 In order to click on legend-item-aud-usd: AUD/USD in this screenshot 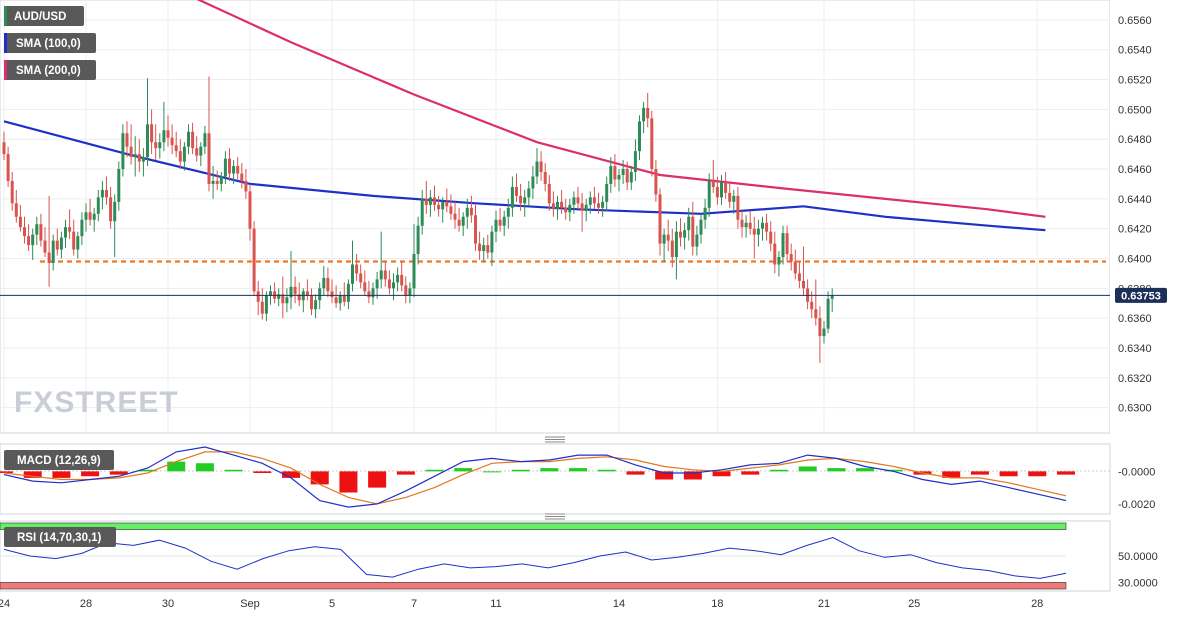, I will do `click(44, 16)`.